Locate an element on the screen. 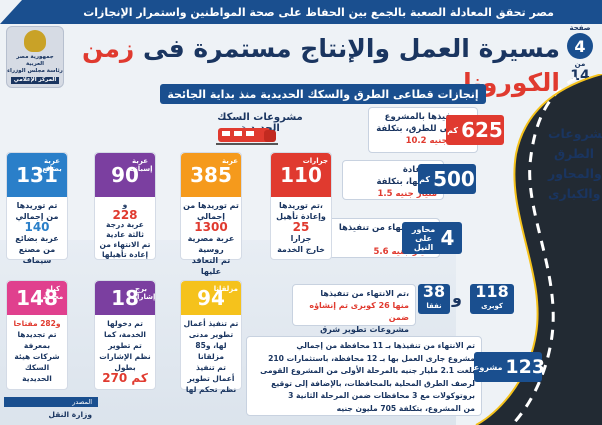 This screenshot has width=602, height=425. col-line: عربة درجة is located at coordinates (125, 224).